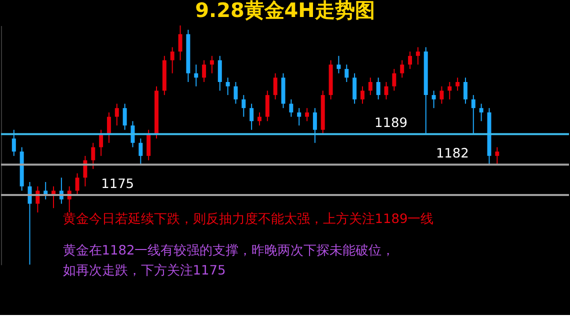  Describe the element at coordinates (248, 218) in the screenshot. I see `annotation: 黄金今日若延续下跌，则反抽力度不能太强，上方关注1189一线` at that location.